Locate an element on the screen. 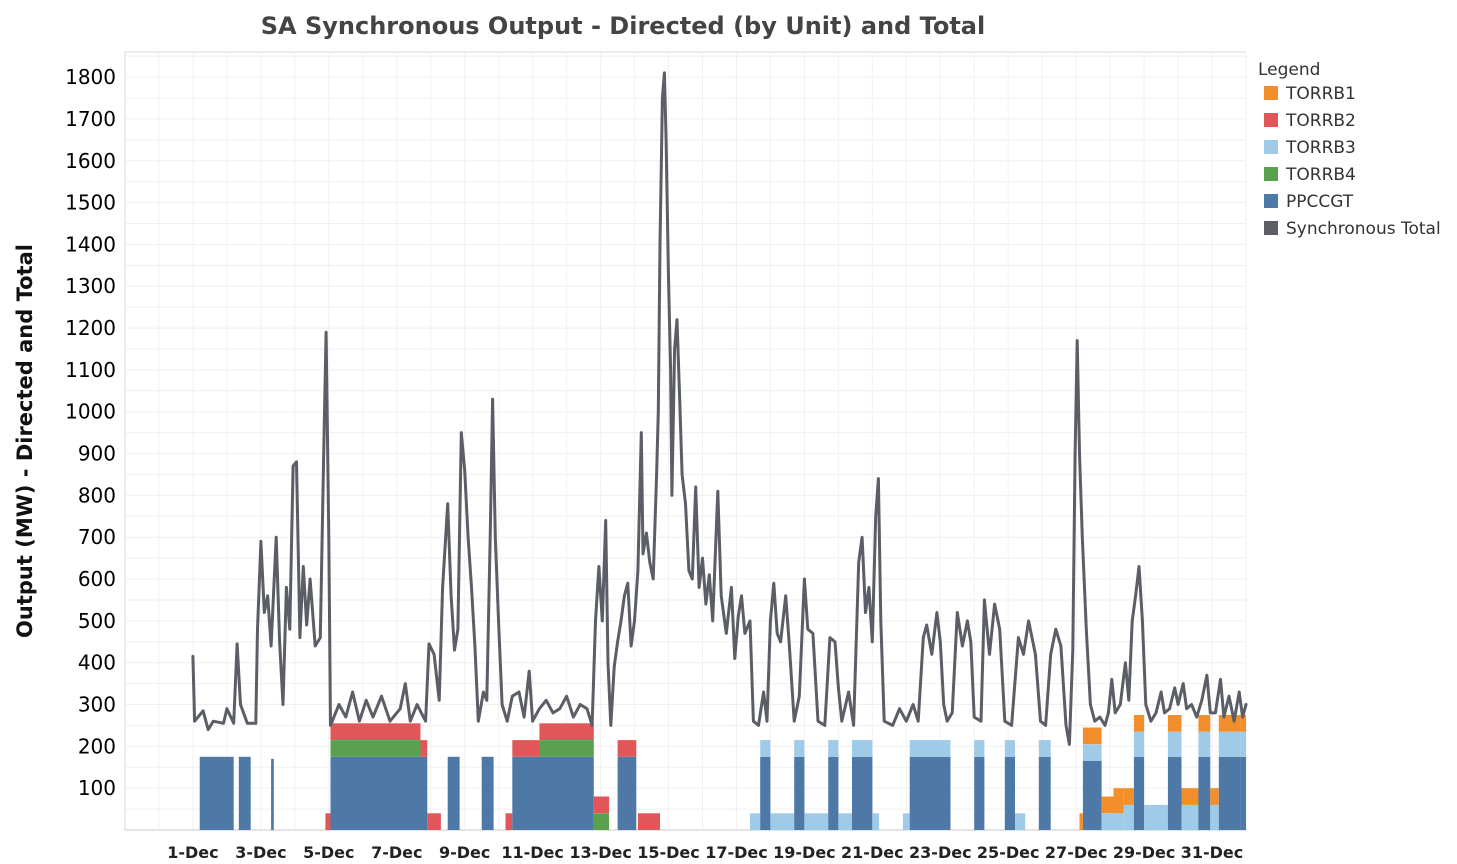  legend-entry-label: TORRB1 is located at coordinates (1320, 94).